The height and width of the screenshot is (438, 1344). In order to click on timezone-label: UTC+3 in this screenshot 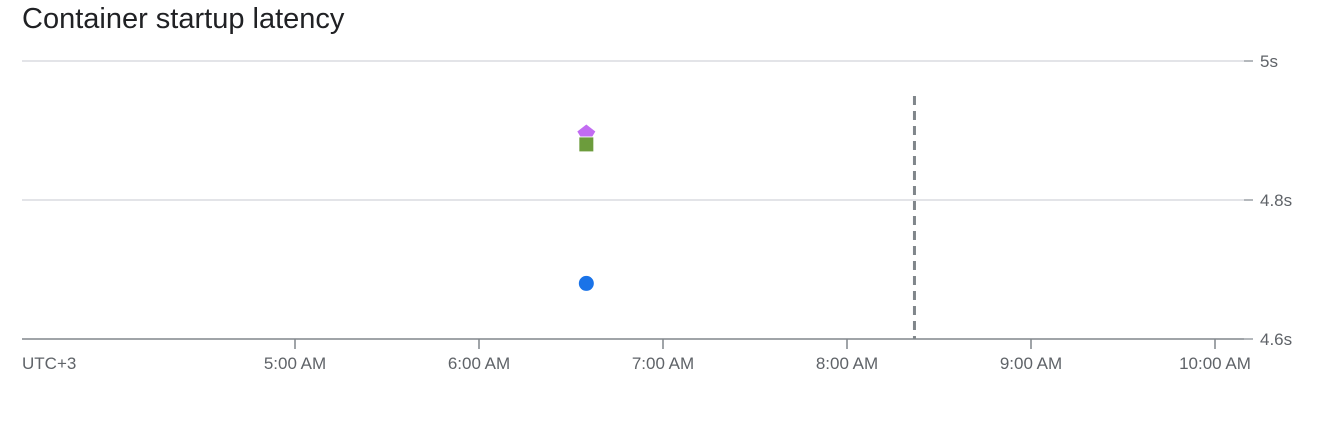, I will do `click(49, 363)`.